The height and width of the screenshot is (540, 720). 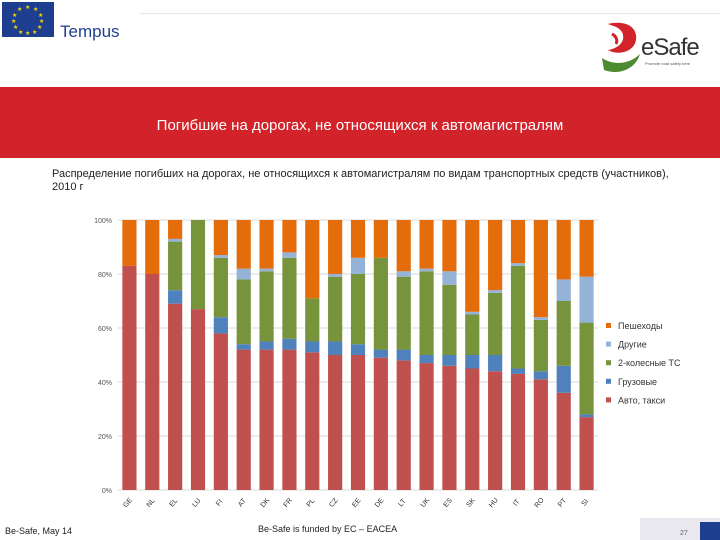 I want to click on x-tick-label: EL, so click(x=174, y=502).